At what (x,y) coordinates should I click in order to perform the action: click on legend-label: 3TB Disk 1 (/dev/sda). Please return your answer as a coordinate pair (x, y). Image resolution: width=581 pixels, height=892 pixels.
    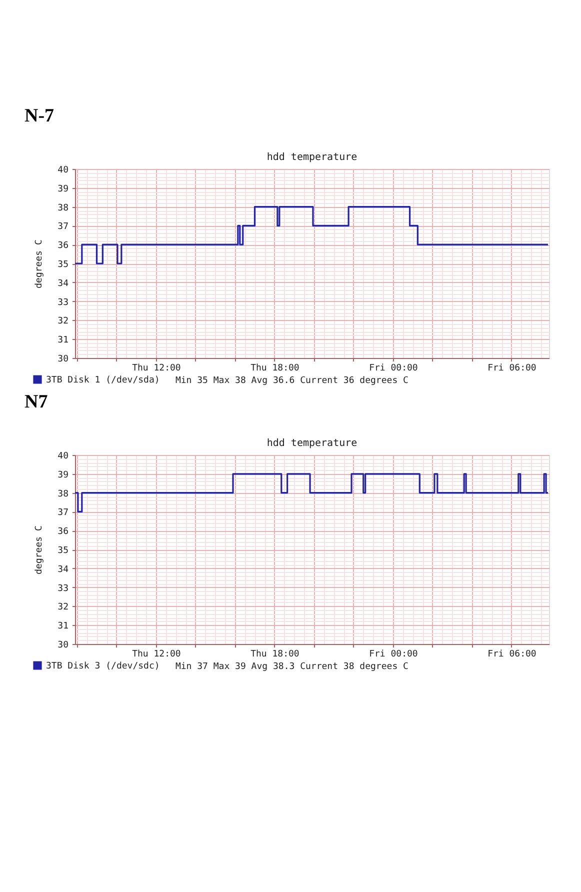
    Looking at the image, I should click on (103, 381).